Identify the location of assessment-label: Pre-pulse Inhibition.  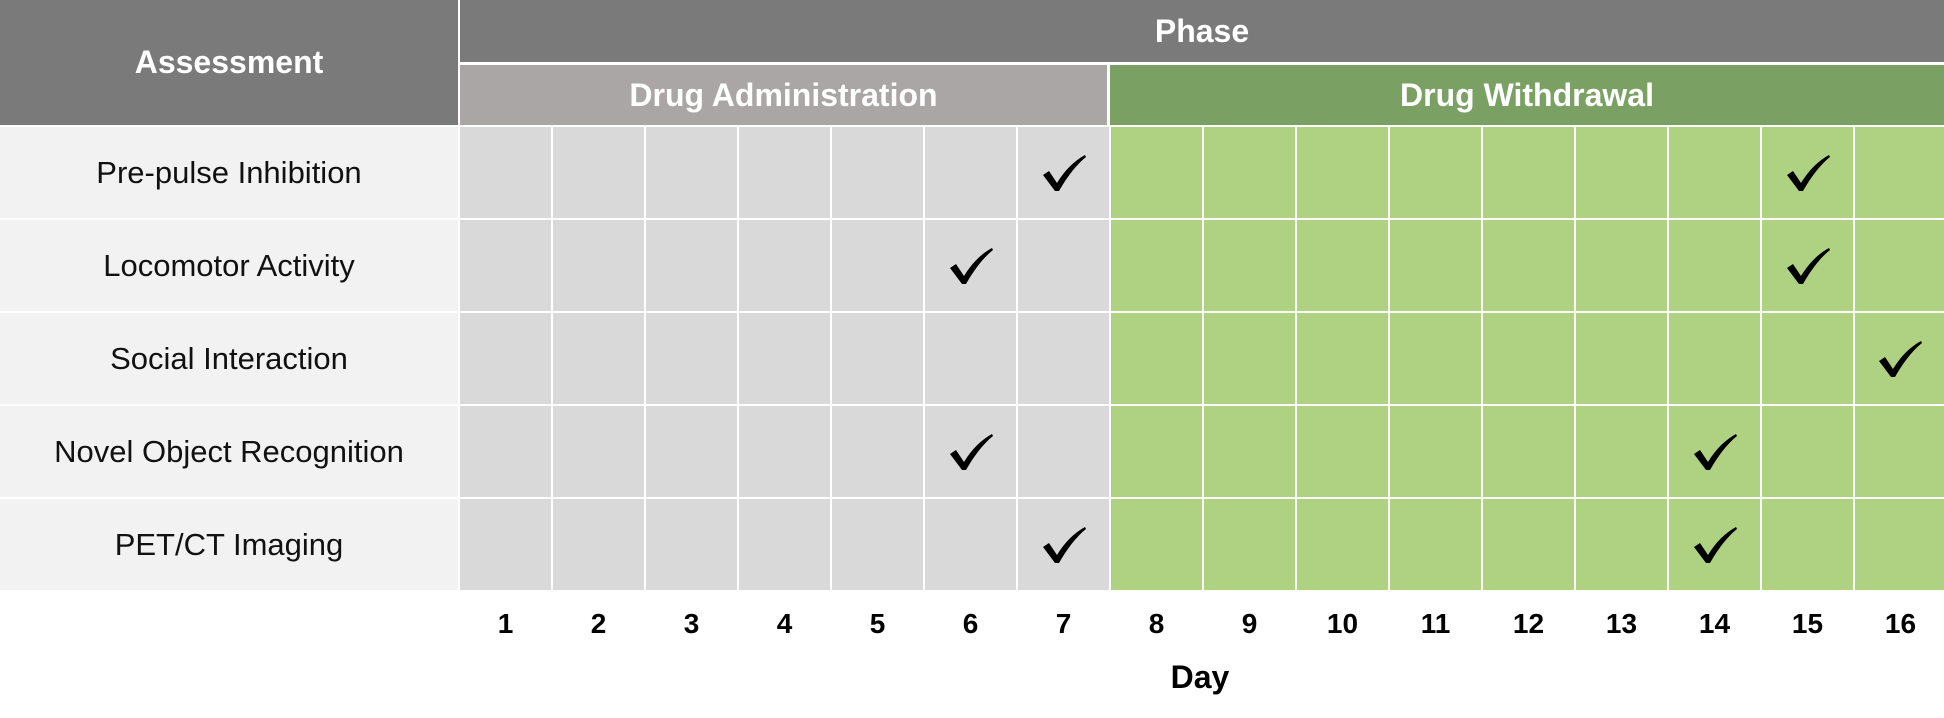
(229, 172).